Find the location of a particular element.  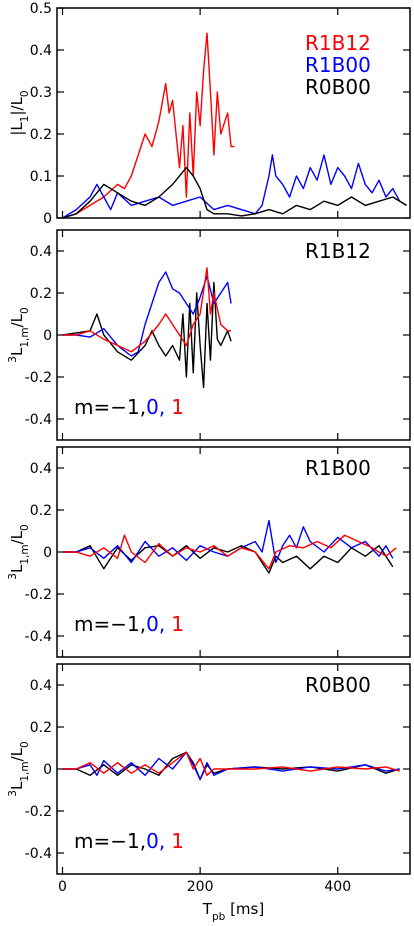

label-part: 1 is located at coordinates (25, 119).